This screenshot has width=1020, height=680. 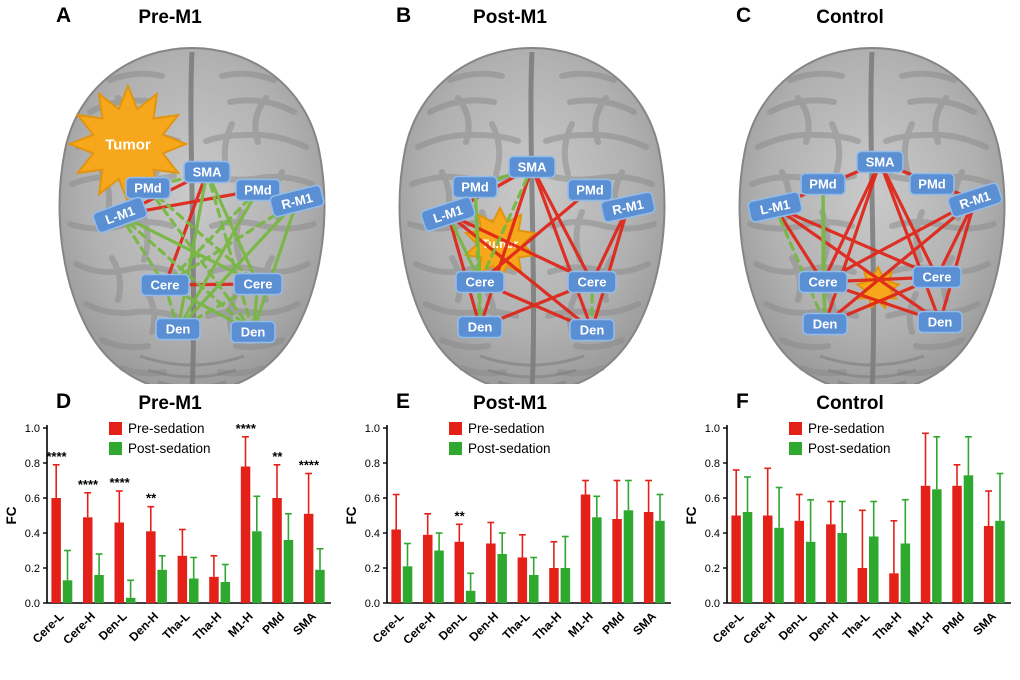 I want to click on panel-a-header: A Pre-M1, so click(x=170, y=18).